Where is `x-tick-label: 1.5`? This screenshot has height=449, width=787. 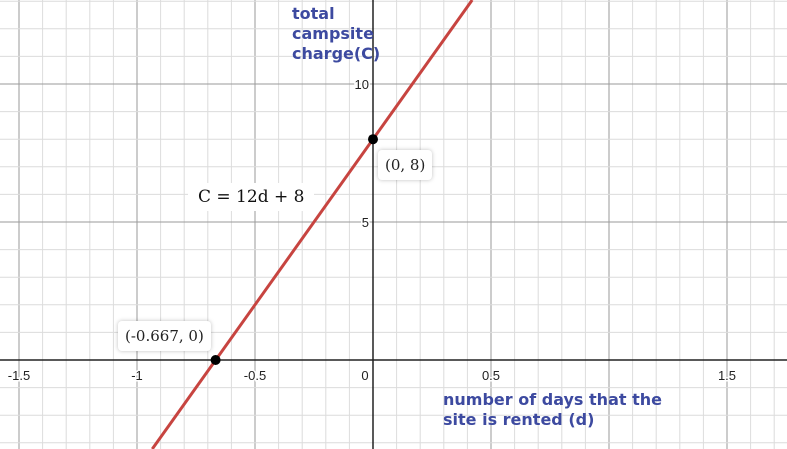 x-tick-label: 1.5 is located at coordinates (727, 375).